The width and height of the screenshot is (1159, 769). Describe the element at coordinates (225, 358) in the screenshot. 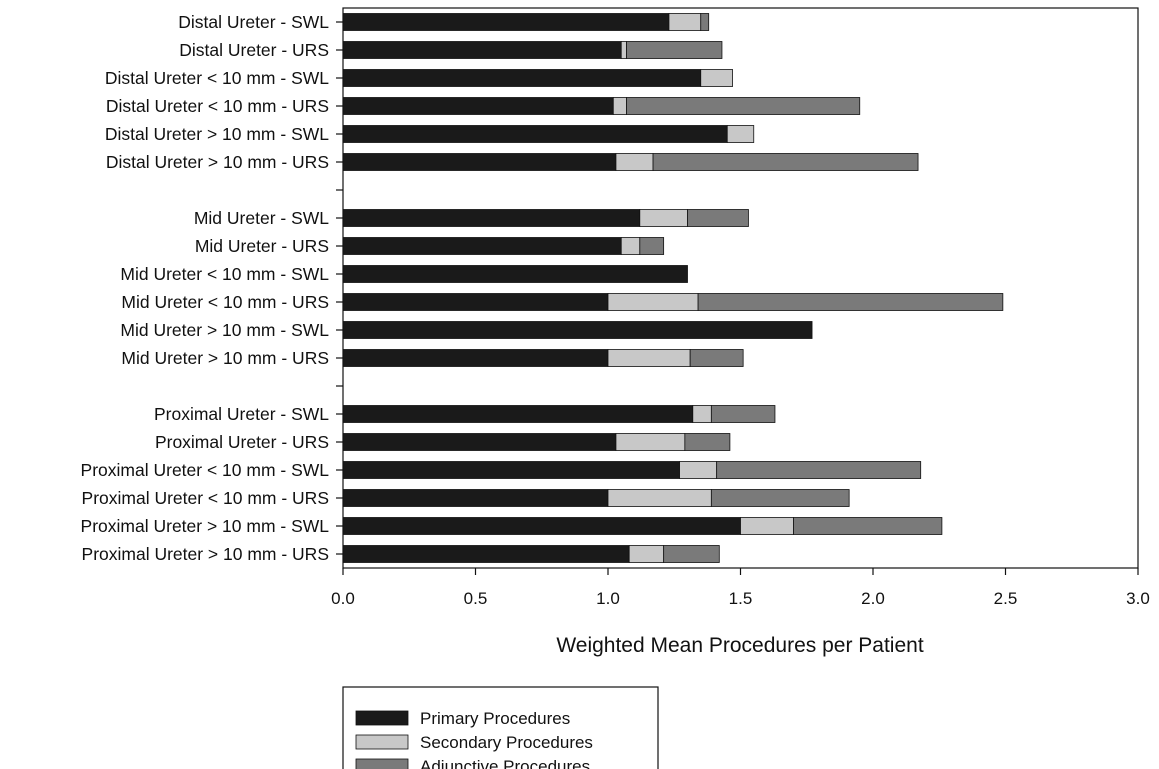

I see `category-label: Mid Ureter > 10 mm - URS` at that location.